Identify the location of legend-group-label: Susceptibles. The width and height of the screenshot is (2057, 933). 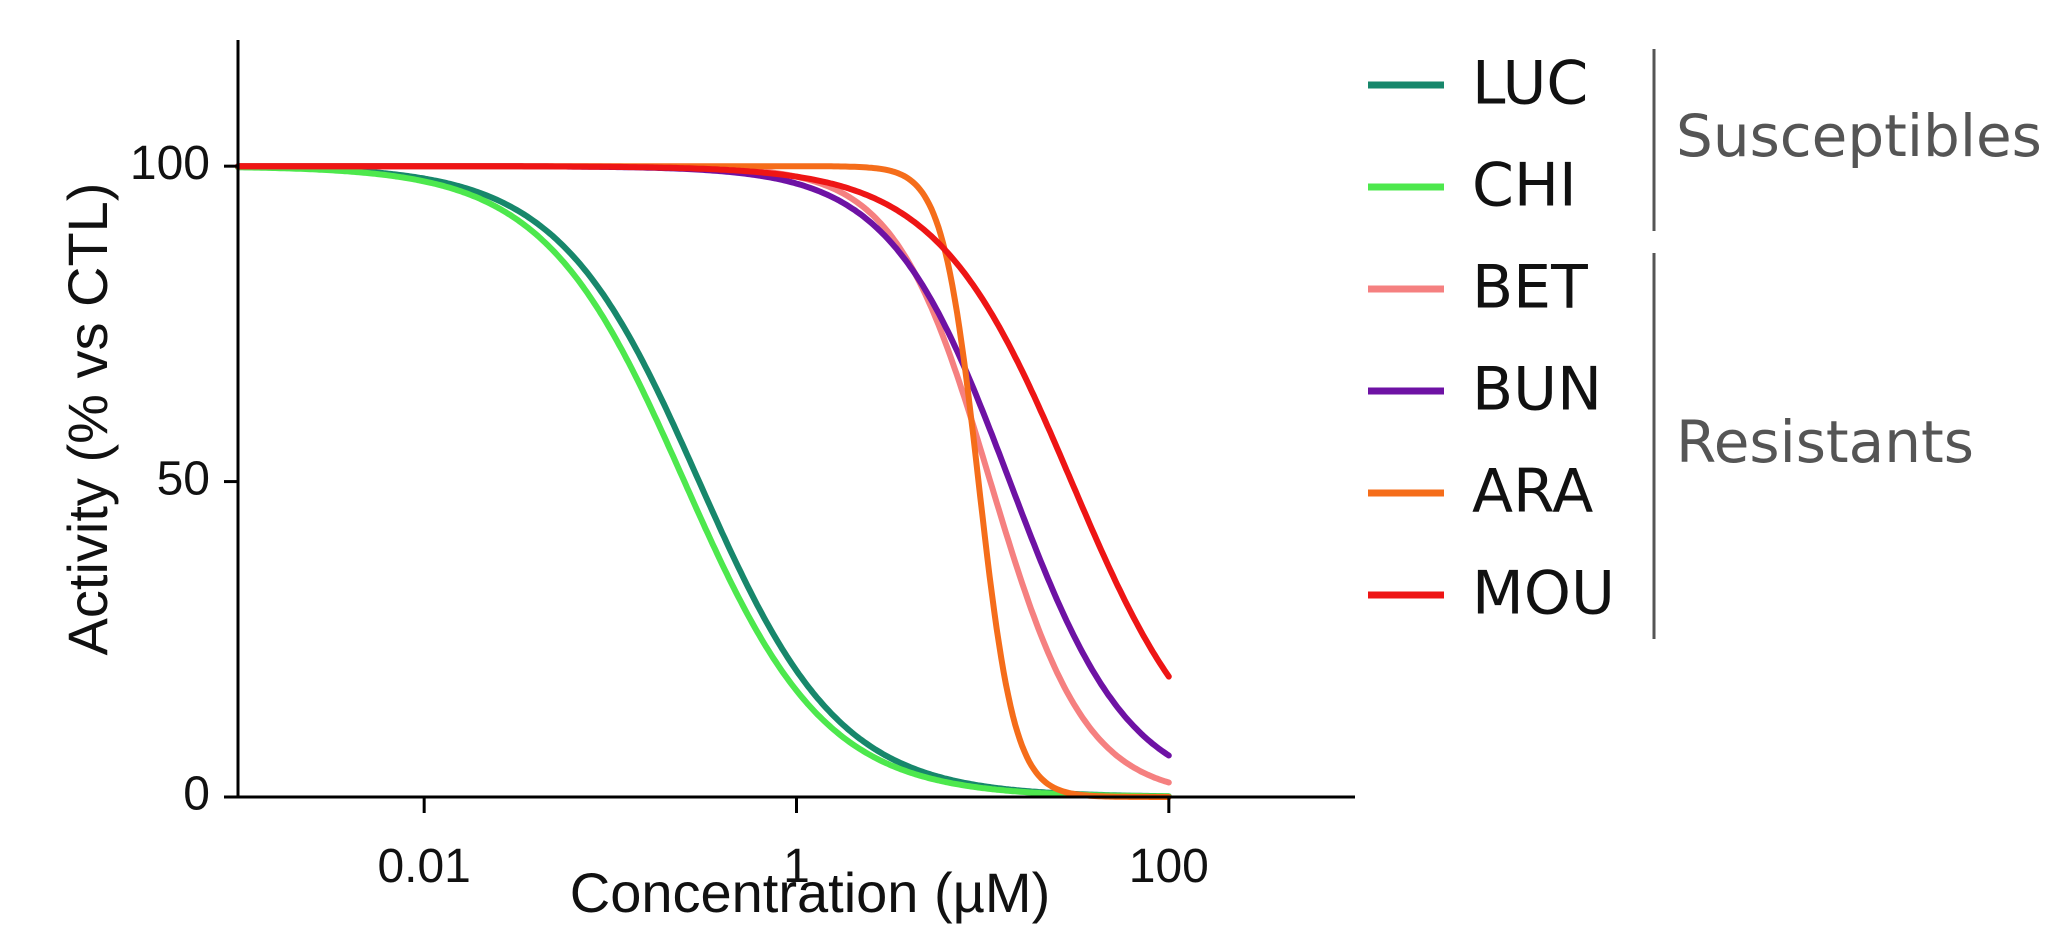
(1859, 136).